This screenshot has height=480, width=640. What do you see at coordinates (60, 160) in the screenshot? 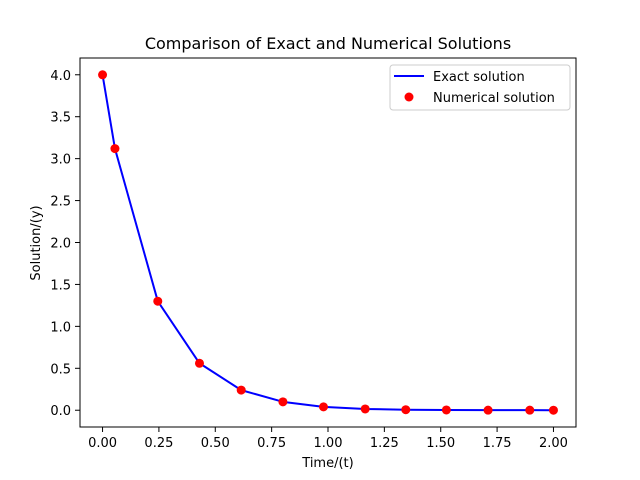
I see `y-tick-label: 3.0` at bounding box center [60, 160].